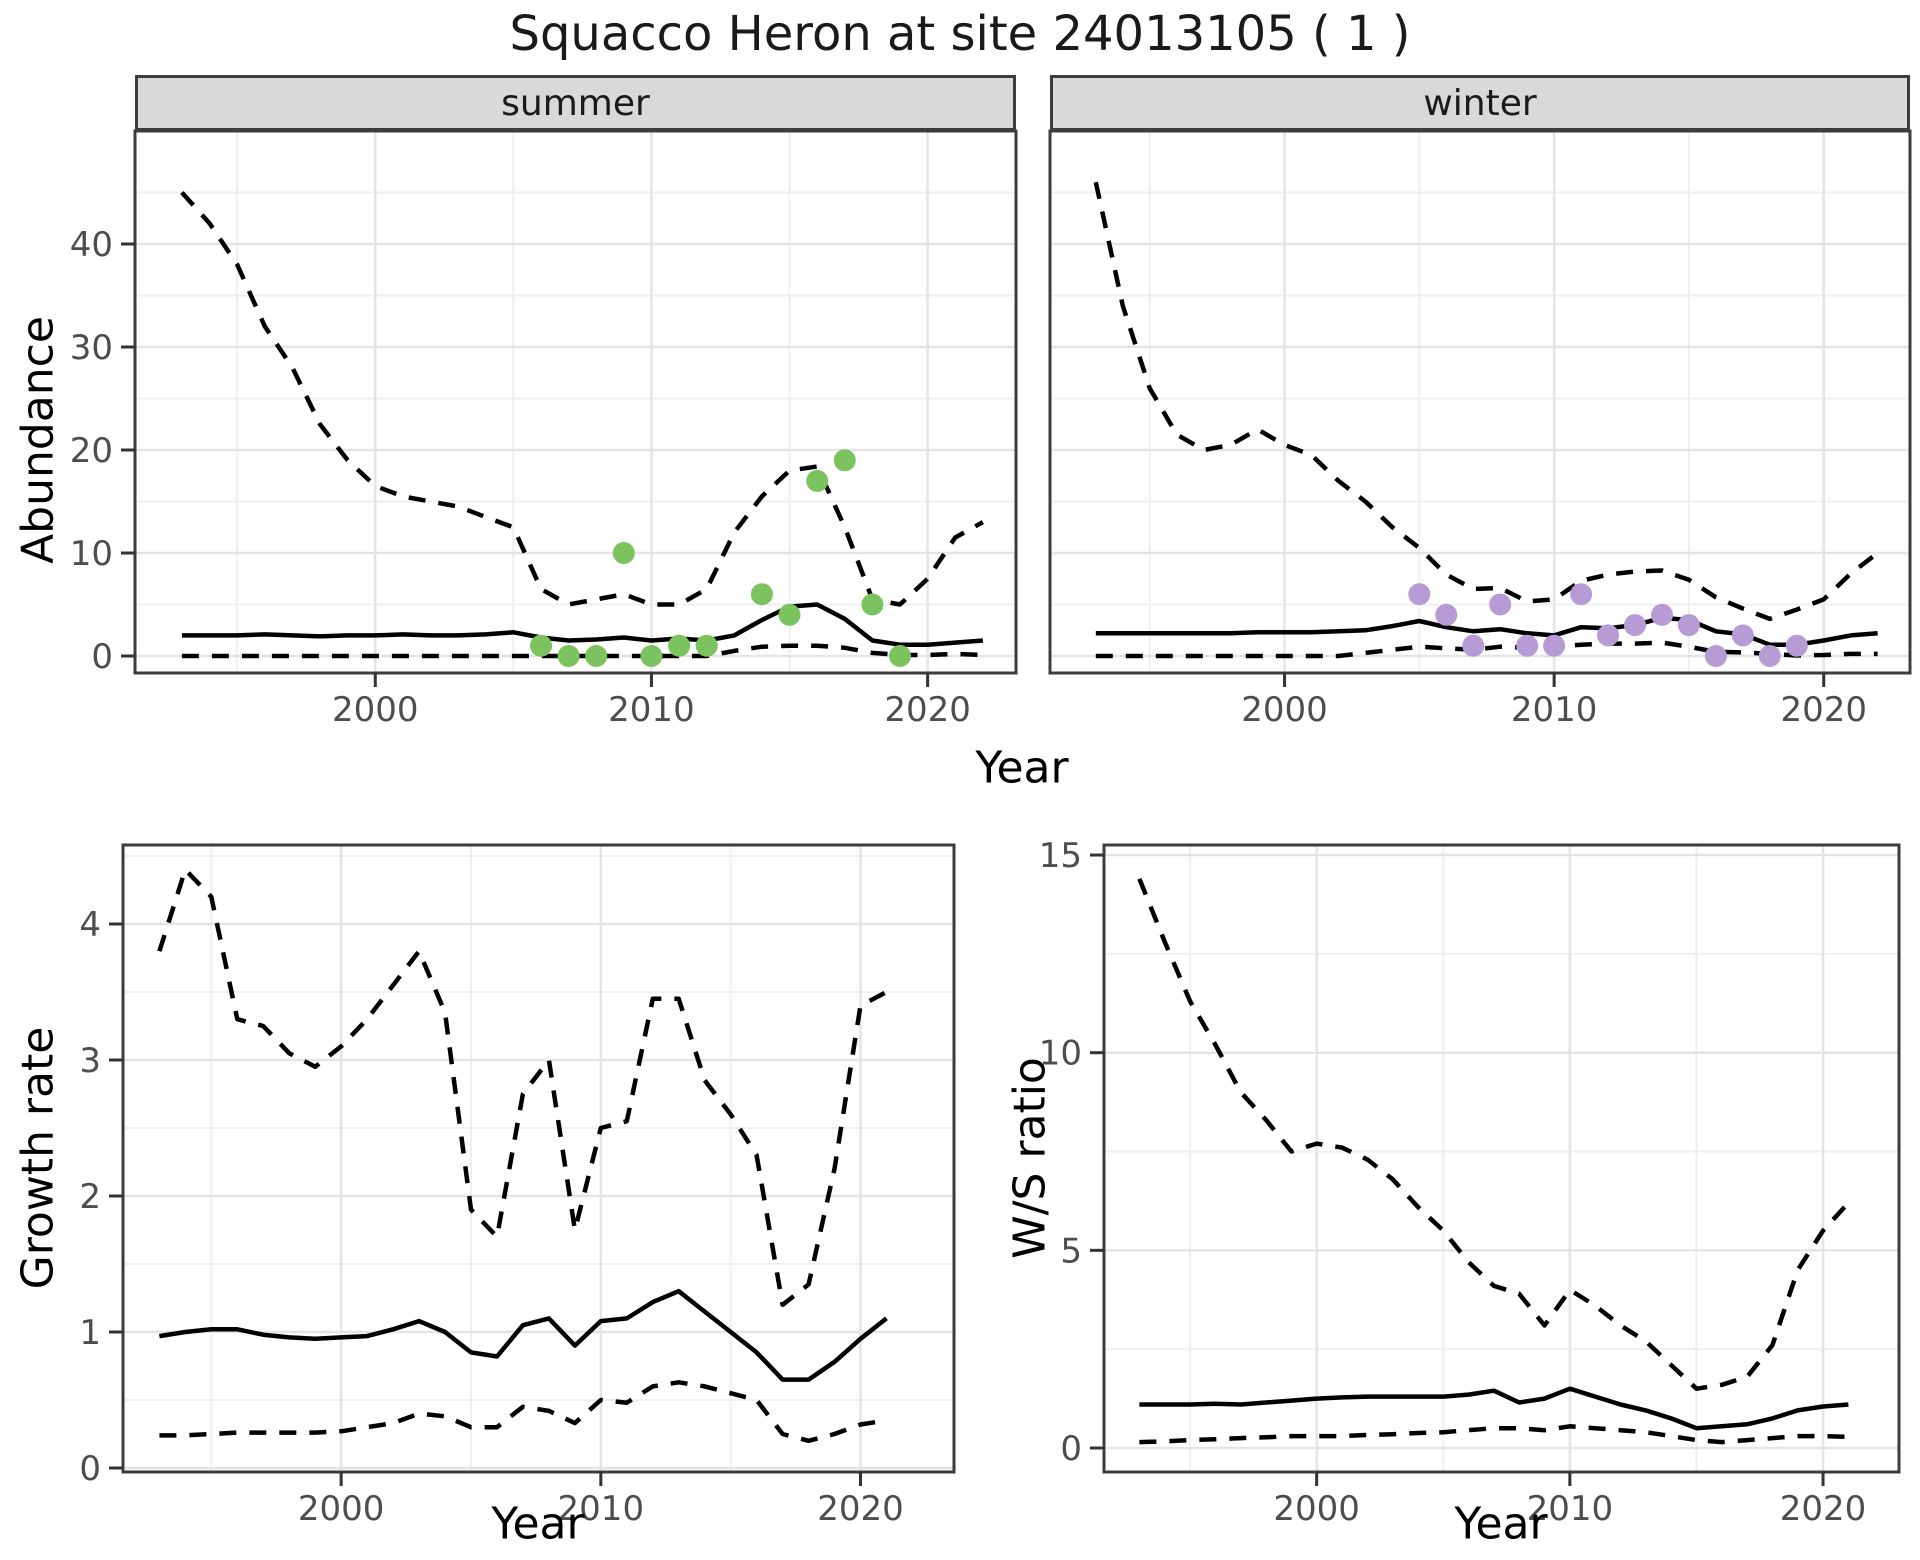 Image resolution: width=1920 pixels, height=1560 pixels. What do you see at coordinates (90, 1197) in the screenshot?
I see `y-tick-label: 2` at bounding box center [90, 1197].